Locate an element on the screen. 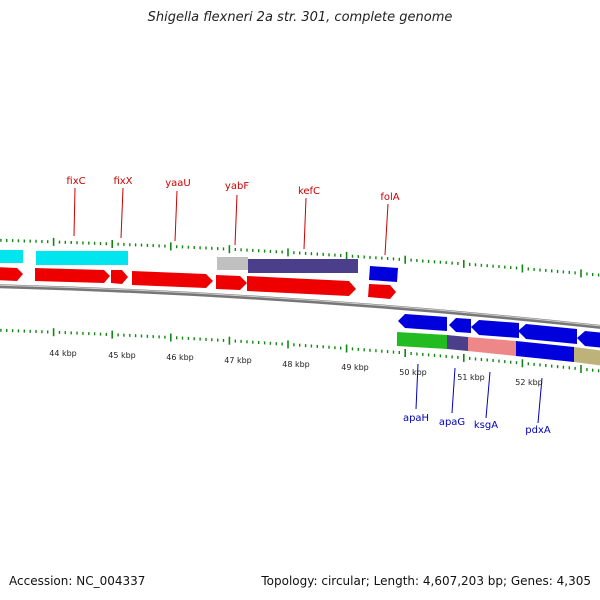  scale-label: 48 kbp is located at coordinates (296, 364).